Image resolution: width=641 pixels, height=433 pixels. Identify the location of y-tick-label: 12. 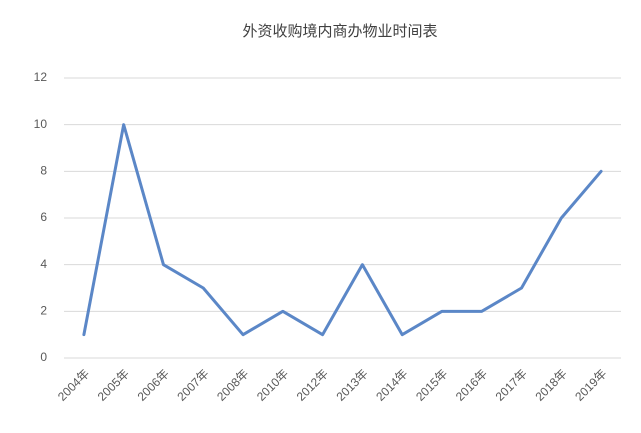
(41, 77).